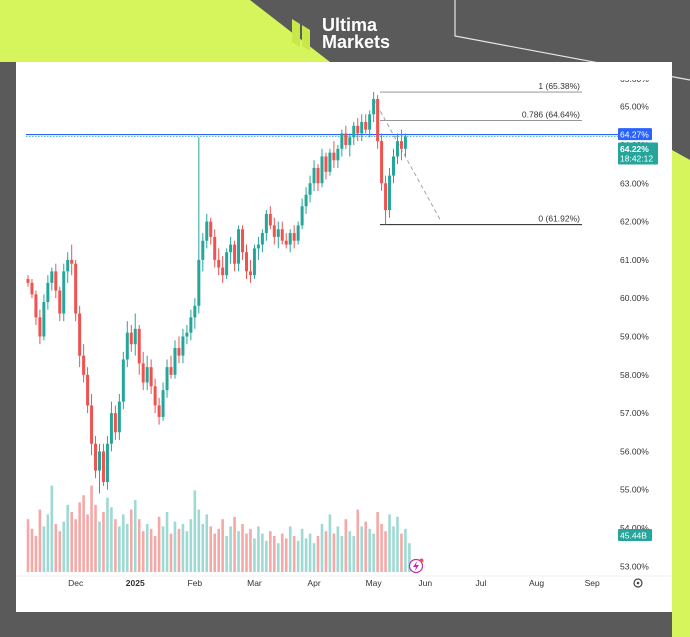 The image size is (690, 637). I want to click on y-tick-label: 53.00%, so click(634, 566).